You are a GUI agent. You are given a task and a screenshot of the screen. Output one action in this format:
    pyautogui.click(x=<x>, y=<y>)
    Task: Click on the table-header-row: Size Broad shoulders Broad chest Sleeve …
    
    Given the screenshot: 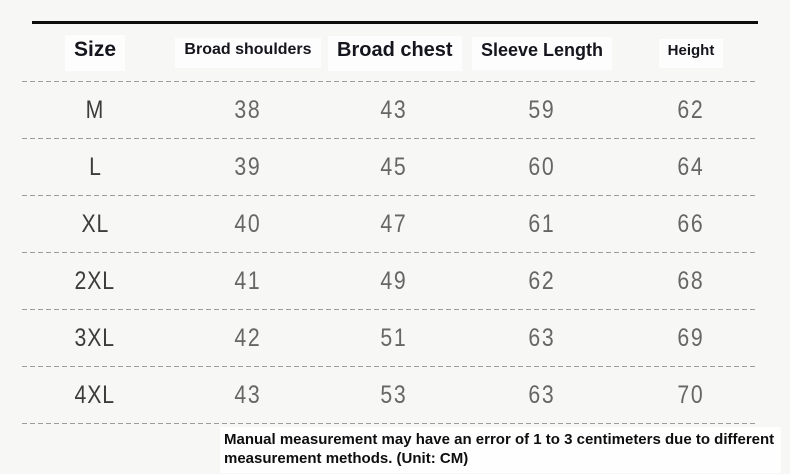 What is the action you would take?
    pyautogui.click(x=390, y=53)
    